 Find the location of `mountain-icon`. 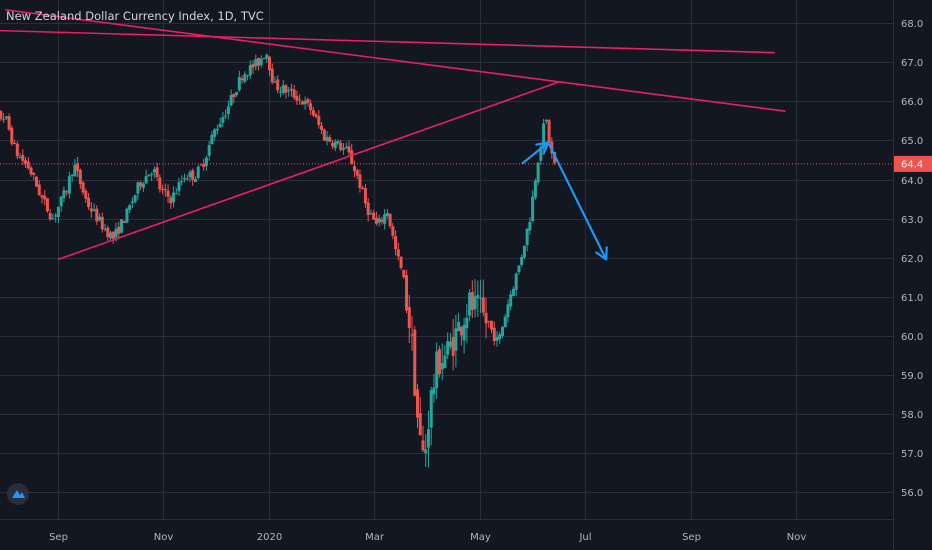

mountain-icon is located at coordinates (18, 494).